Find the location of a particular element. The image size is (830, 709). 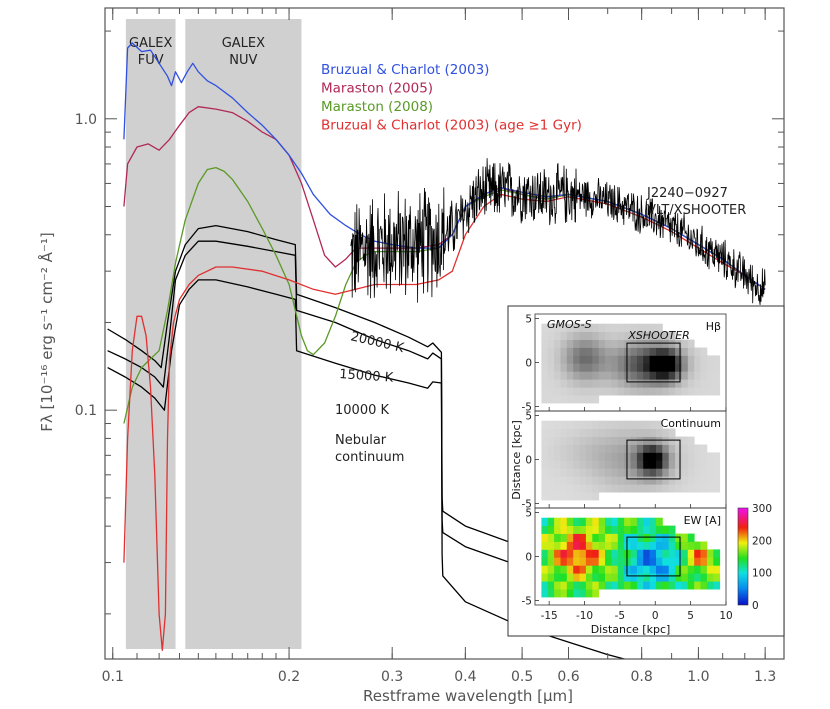

xshooter-aperture is located at coordinates (653, 362).